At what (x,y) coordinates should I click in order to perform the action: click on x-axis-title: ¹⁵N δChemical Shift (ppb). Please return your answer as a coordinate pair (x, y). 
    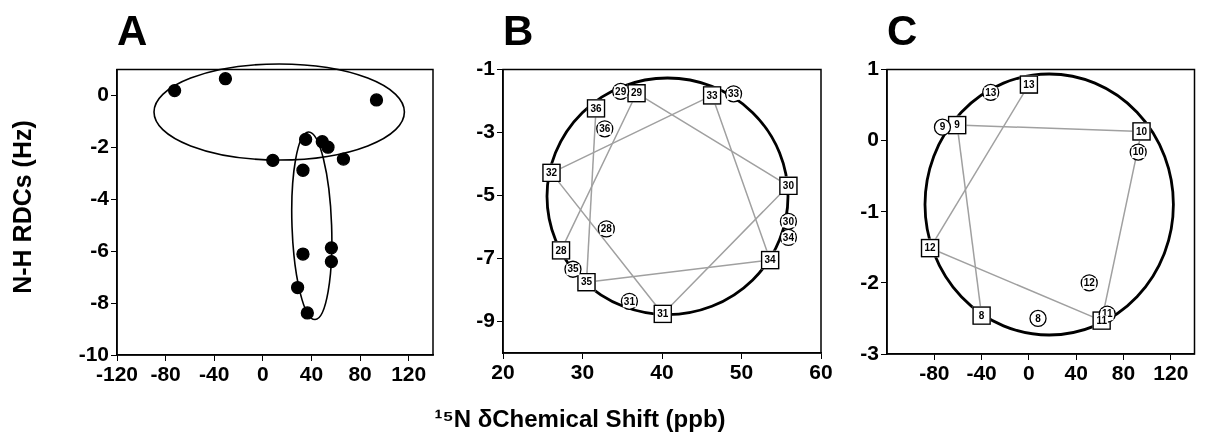
    Looking at the image, I should click on (580, 419).